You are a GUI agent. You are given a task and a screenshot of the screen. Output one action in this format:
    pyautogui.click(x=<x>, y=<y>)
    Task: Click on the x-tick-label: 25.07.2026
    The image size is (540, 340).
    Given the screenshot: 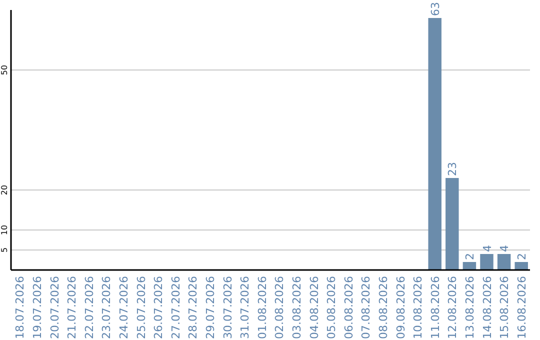 What is the action you would take?
    pyautogui.click(x=141, y=307)
    